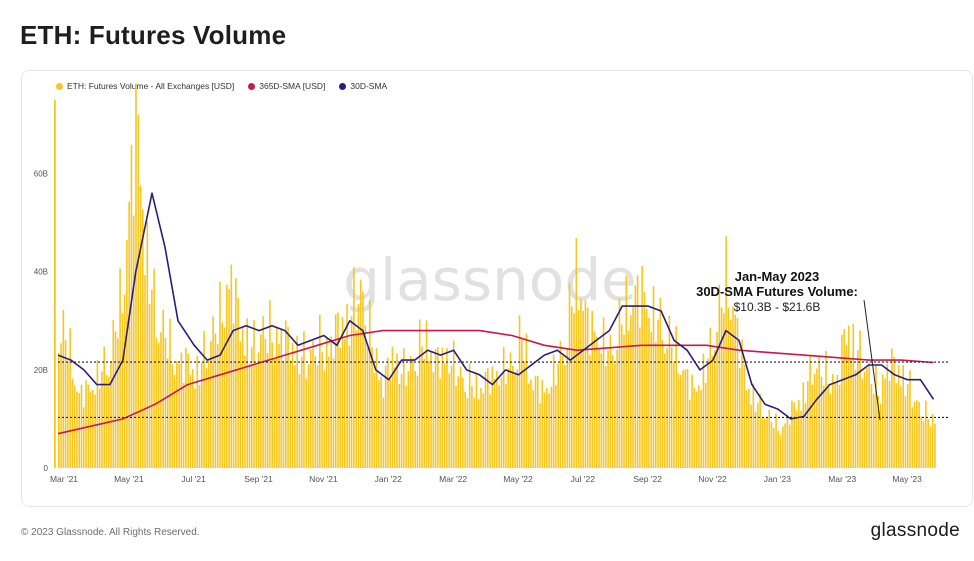 This screenshot has height=561, width=974. I want to click on x-tick-label: Jul '21, so click(194, 479).